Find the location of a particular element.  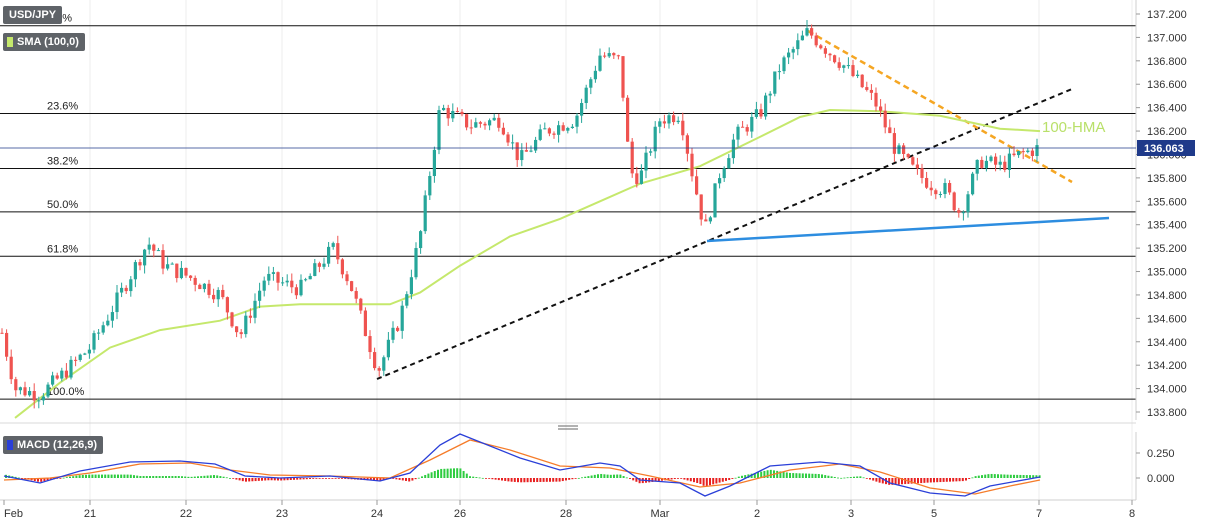

macd-tick-label: 0.250 is located at coordinates (1161, 454).